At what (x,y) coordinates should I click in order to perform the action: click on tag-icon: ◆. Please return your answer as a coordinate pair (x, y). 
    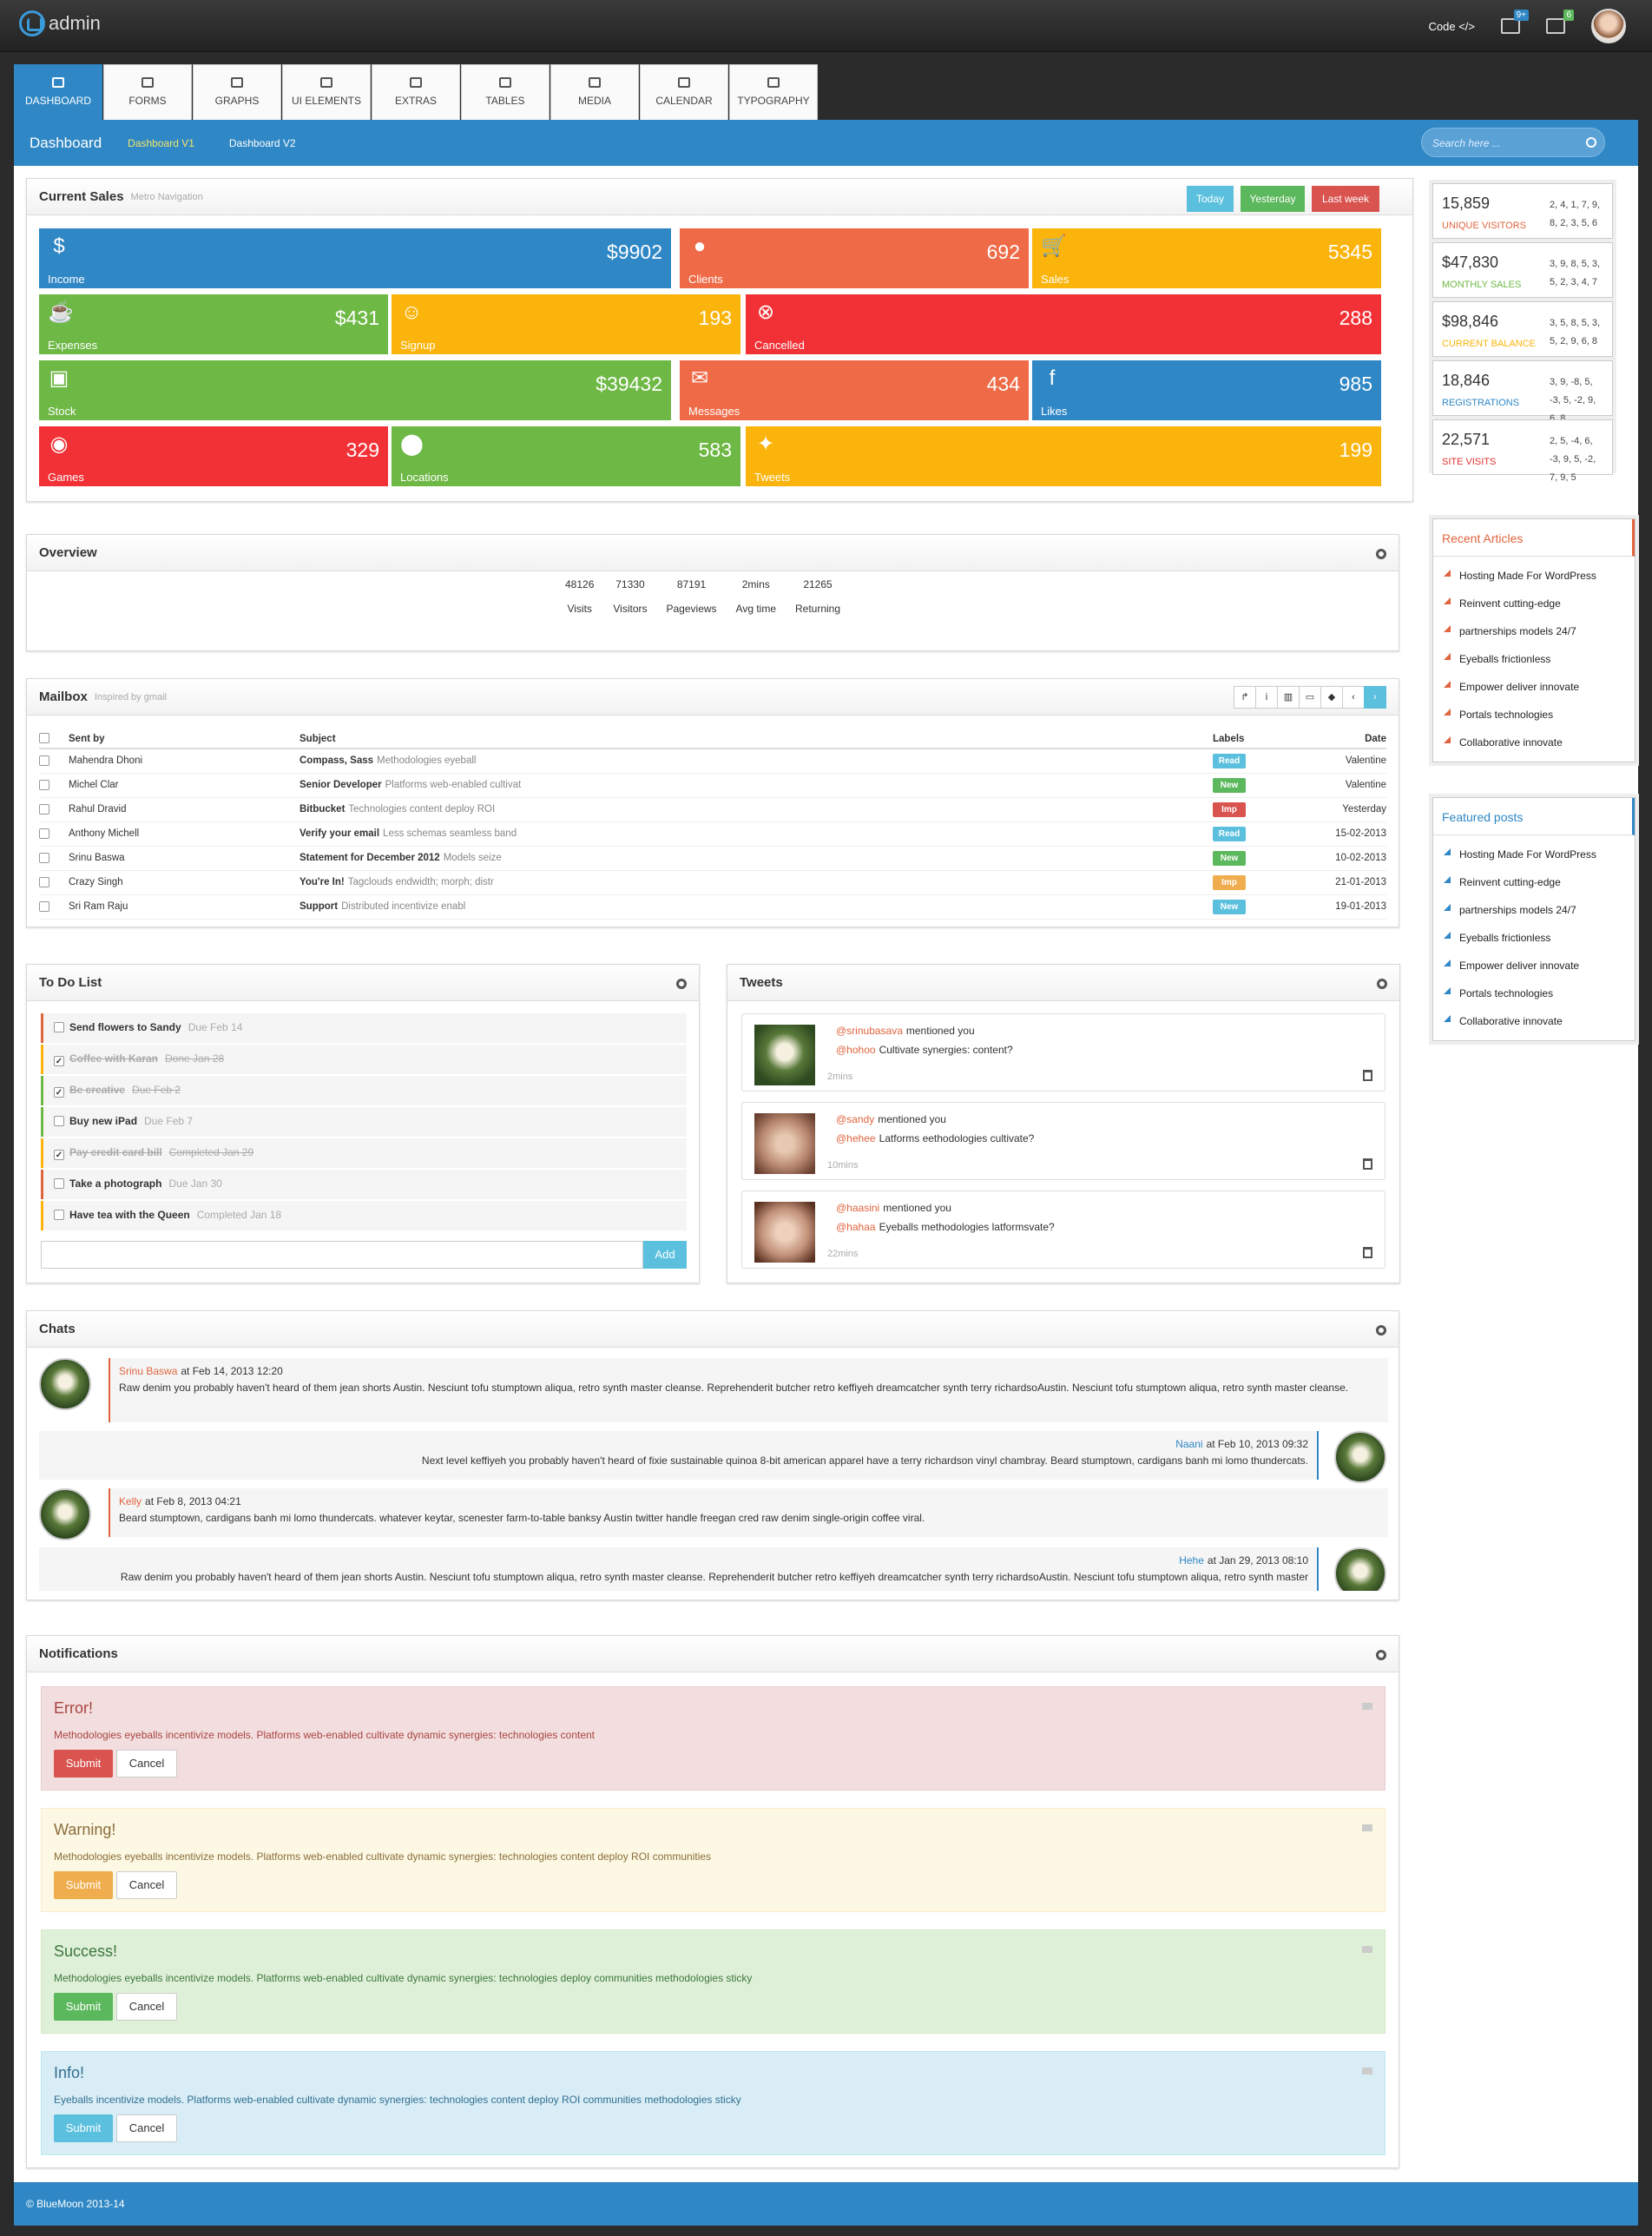
    Looking at the image, I should click on (1331, 697).